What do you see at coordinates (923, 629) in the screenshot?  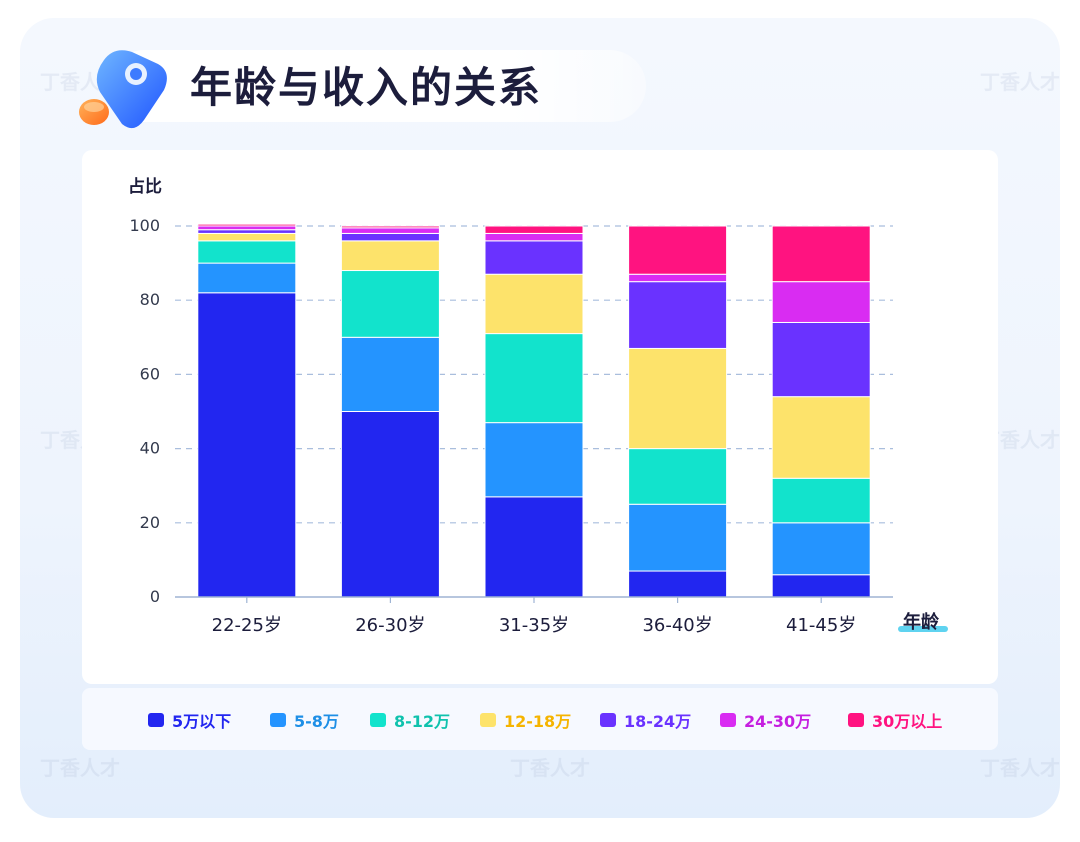 I see `x-axis-label-highlight` at bounding box center [923, 629].